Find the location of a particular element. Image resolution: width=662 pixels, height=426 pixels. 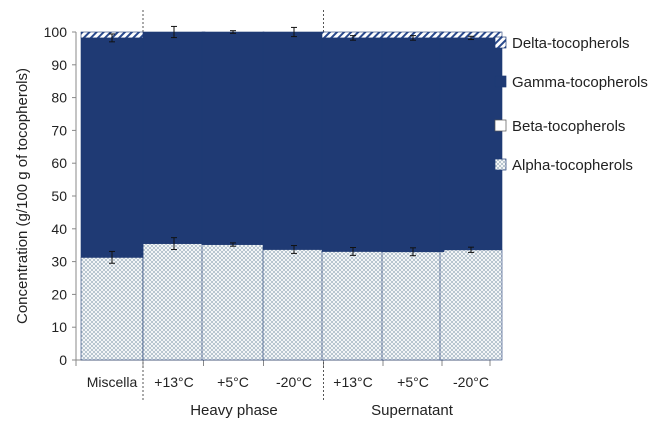

y-tick-label: 0 is located at coordinates (63, 360).